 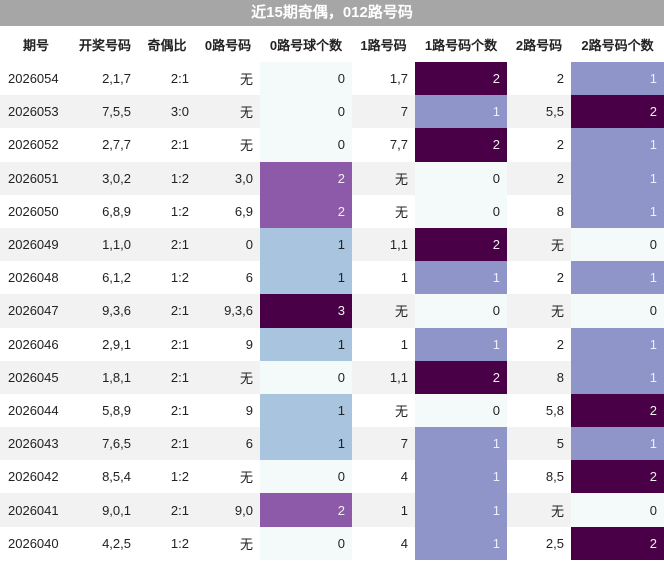 I want to click on table-cell: 4,2,5, so click(x=116, y=543).